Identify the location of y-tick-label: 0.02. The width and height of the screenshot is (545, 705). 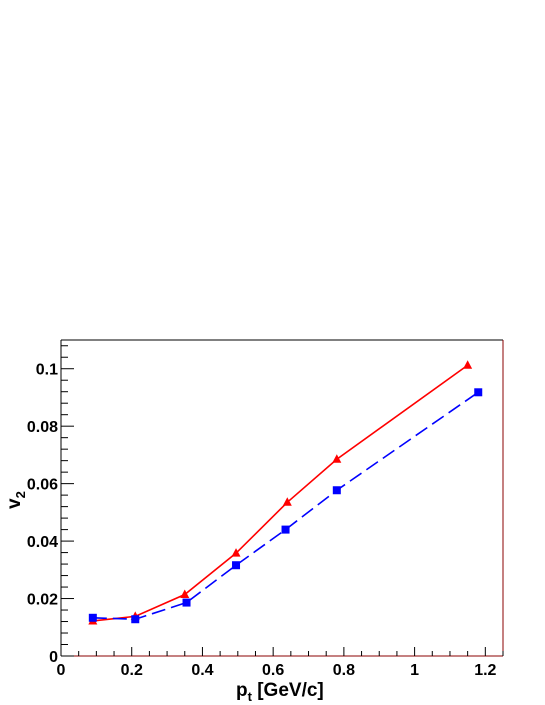
(42, 600).